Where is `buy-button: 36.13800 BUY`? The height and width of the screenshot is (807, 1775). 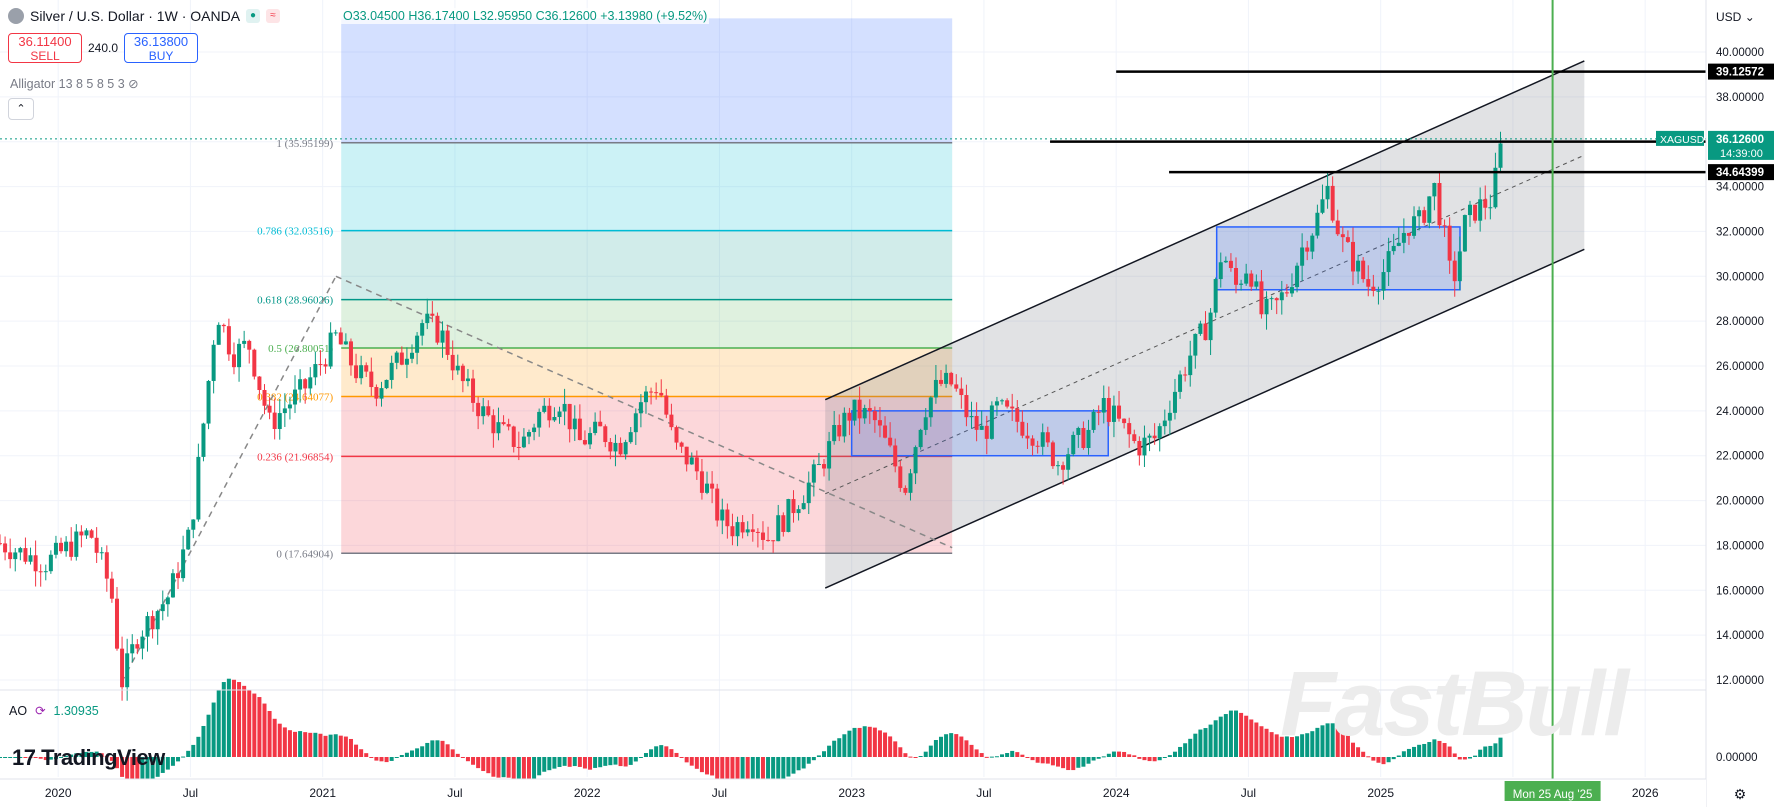
buy-button: 36.13800 BUY is located at coordinates (161, 48).